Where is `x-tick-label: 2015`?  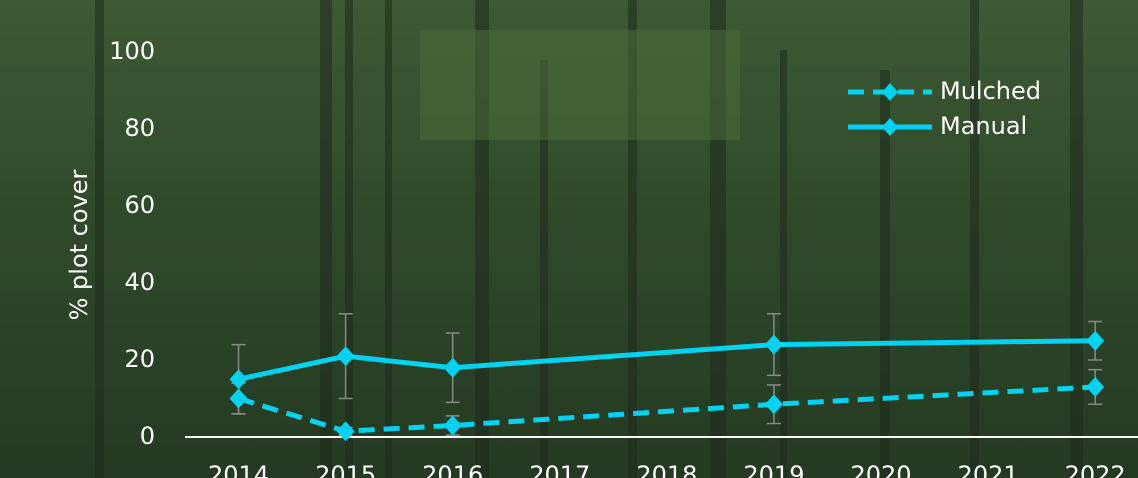
x-tick-label: 2015 is located at coordinates (345, 469).